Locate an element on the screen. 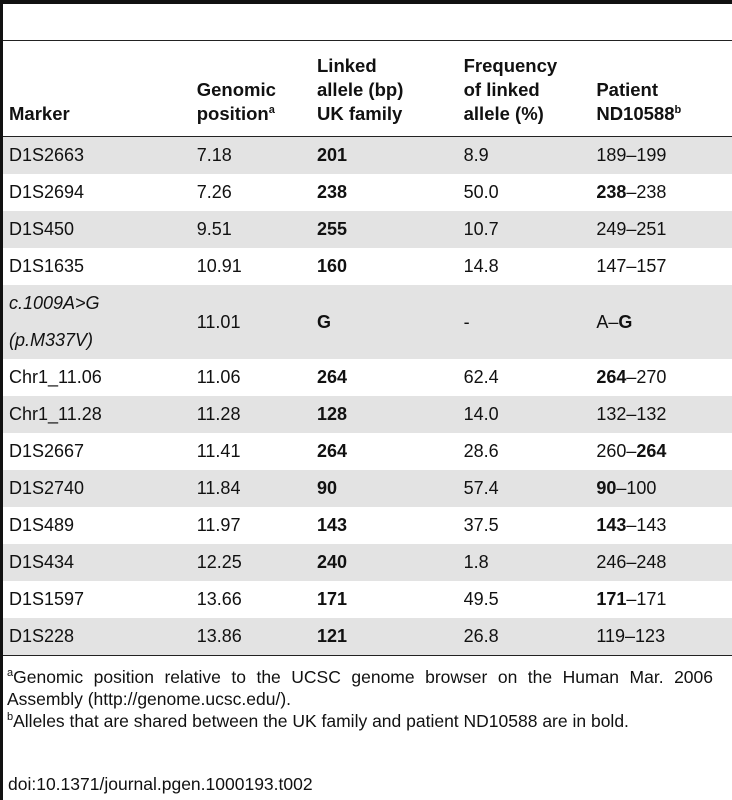 The height and width of the screenshot is (800, 732). cell-linked-allele: 201 is located at coordinates (332, 155).